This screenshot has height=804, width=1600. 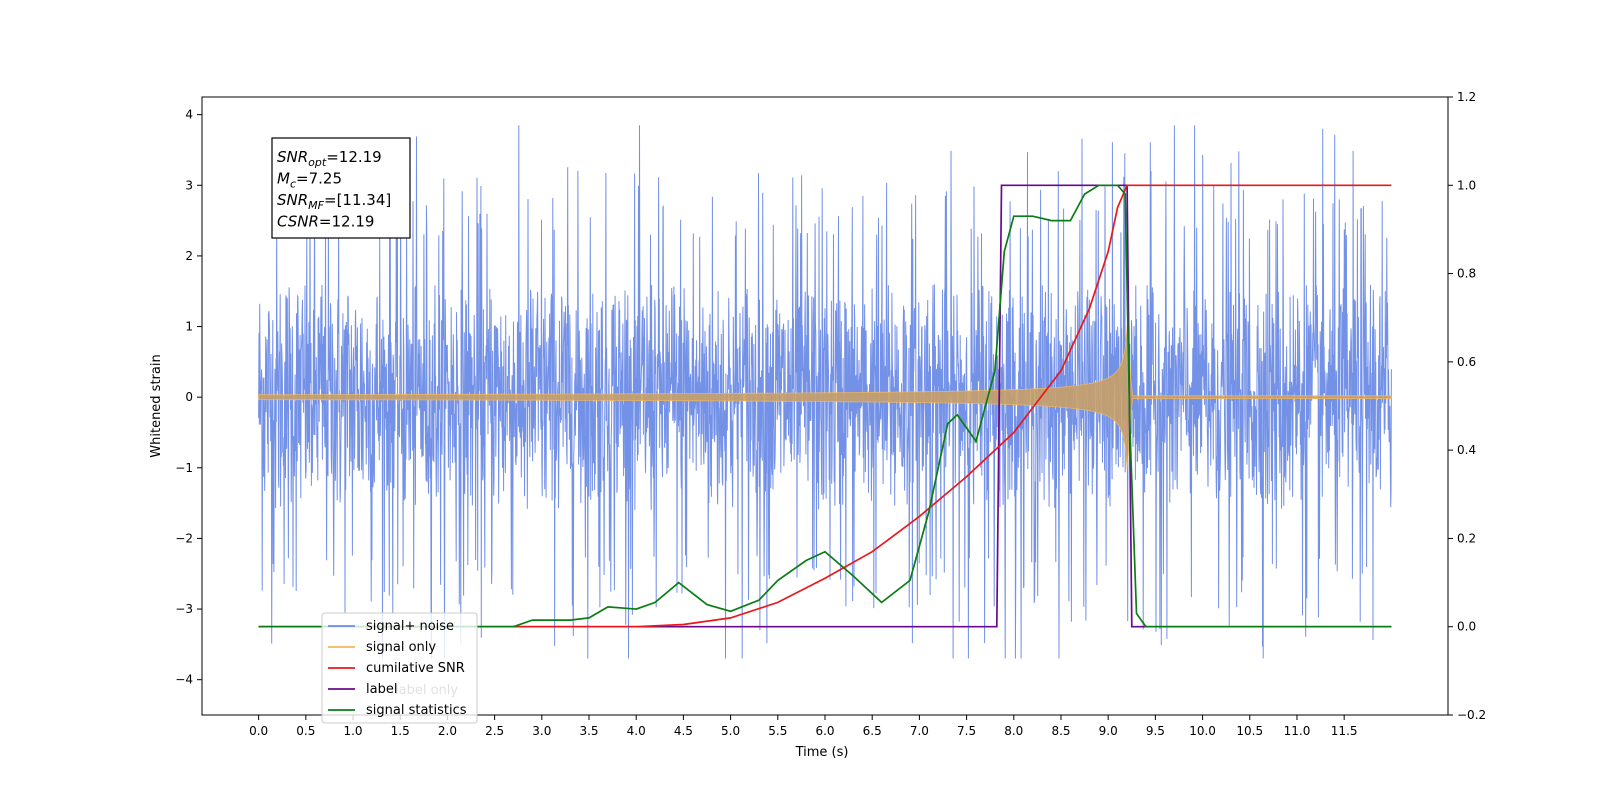 I want to click on legend-frame, so click(x=399, y=668).